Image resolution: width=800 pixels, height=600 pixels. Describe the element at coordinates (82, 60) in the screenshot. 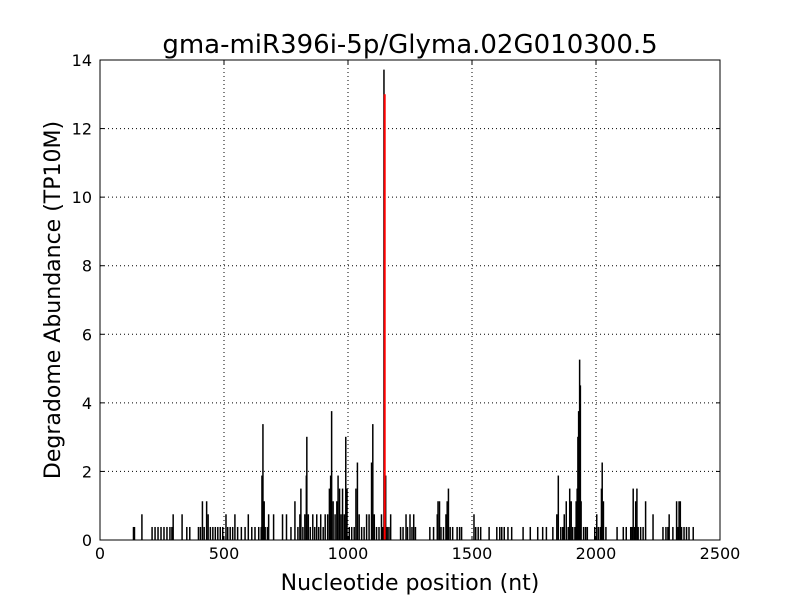

I see `y-tick-label: 14` at that location.